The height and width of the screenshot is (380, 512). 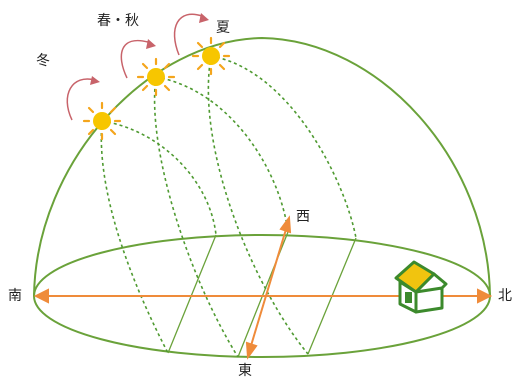 I want to click on summer-arrowhead, so click(x=204, y=18).